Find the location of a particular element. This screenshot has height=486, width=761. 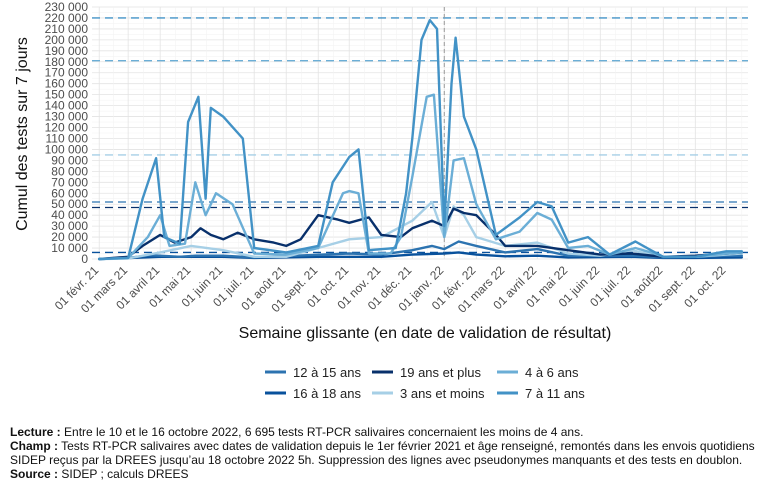

y-tick-label: 210 000 is located at coordinates (67, 29).